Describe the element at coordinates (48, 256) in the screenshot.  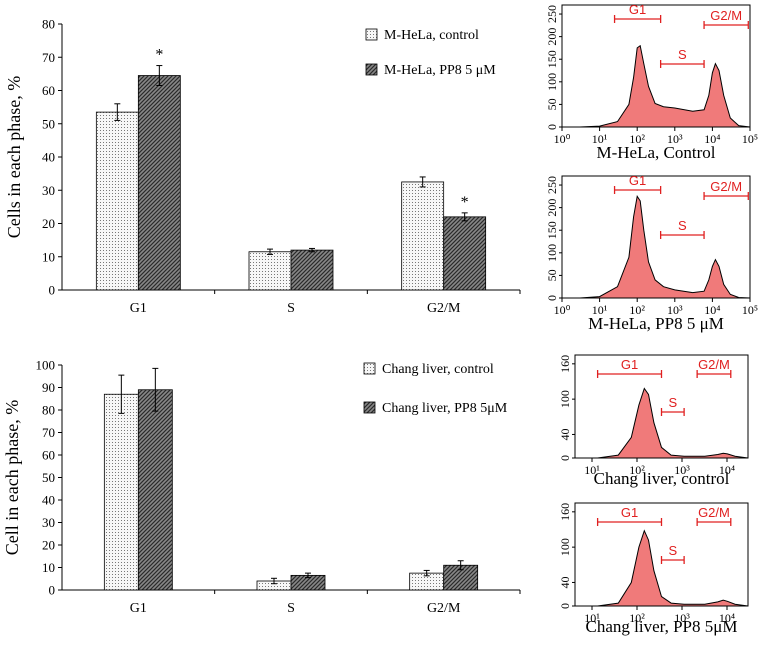
I see `y-tick-label: 10` at that location.